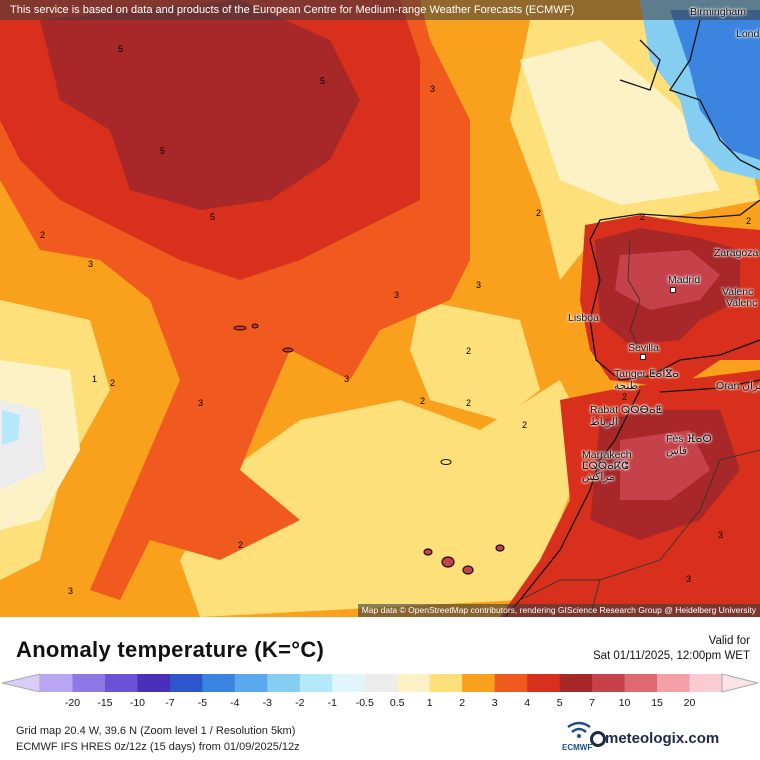 This screenshot has width=760, height=760. I want to click on city-marker-madrid, so click(673, 290).